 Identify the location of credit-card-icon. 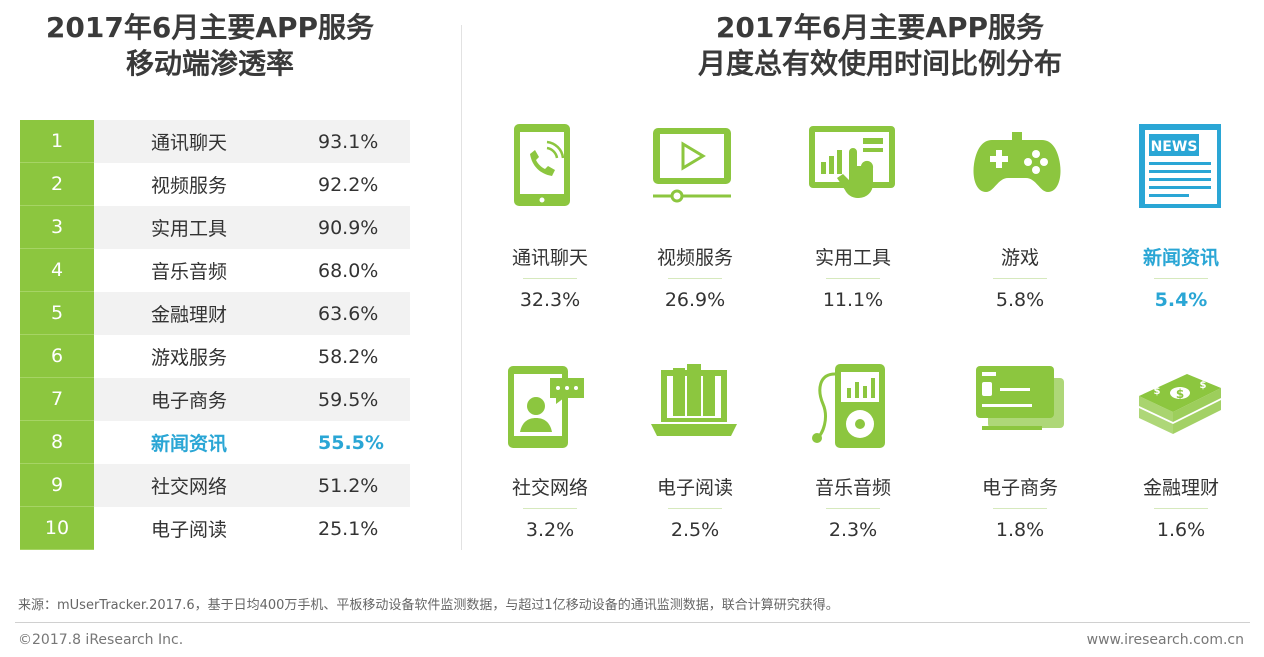
(1020, 398).